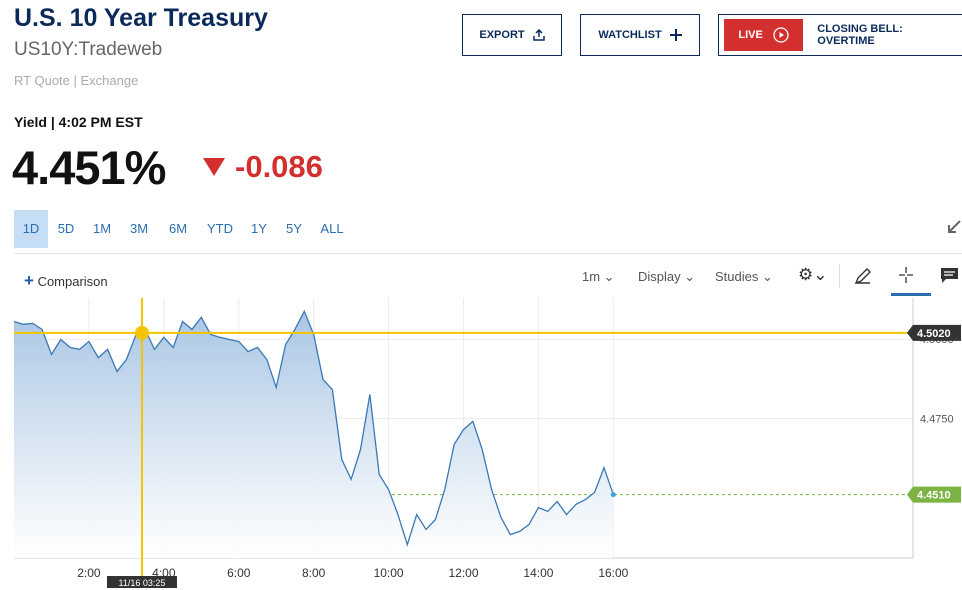 This screenshot has width=962, height=590. I want to click on x-tick-label: 12:00, so click(463, 573).